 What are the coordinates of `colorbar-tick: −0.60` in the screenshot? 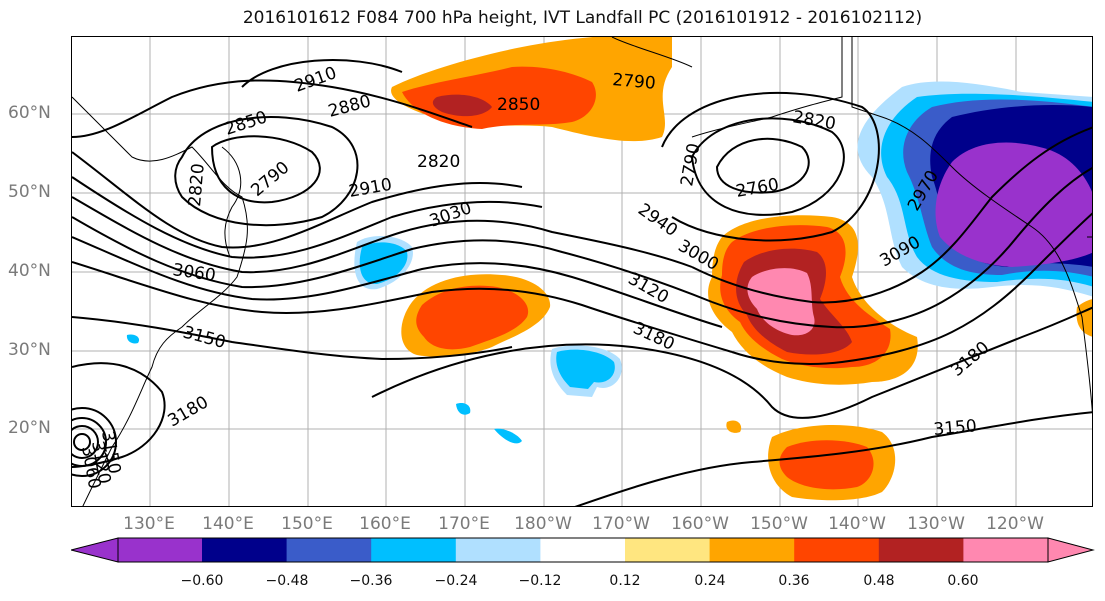 It's located at (202, 581).